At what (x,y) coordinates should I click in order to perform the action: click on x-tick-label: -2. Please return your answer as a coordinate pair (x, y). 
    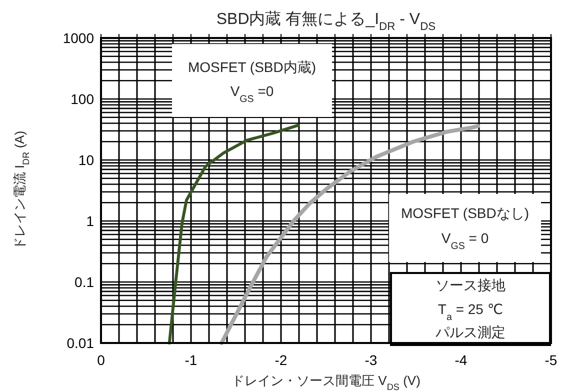
    Looking at the image, I should click on (281, 360).